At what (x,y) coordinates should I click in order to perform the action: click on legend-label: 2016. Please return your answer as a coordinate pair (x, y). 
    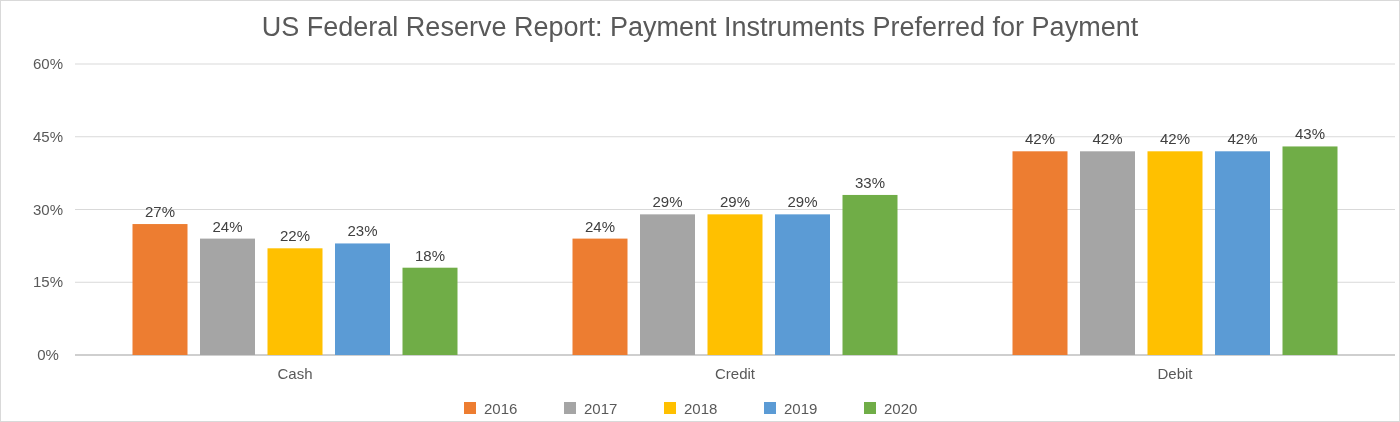
    Looking at the image, I should click on (501, 408).